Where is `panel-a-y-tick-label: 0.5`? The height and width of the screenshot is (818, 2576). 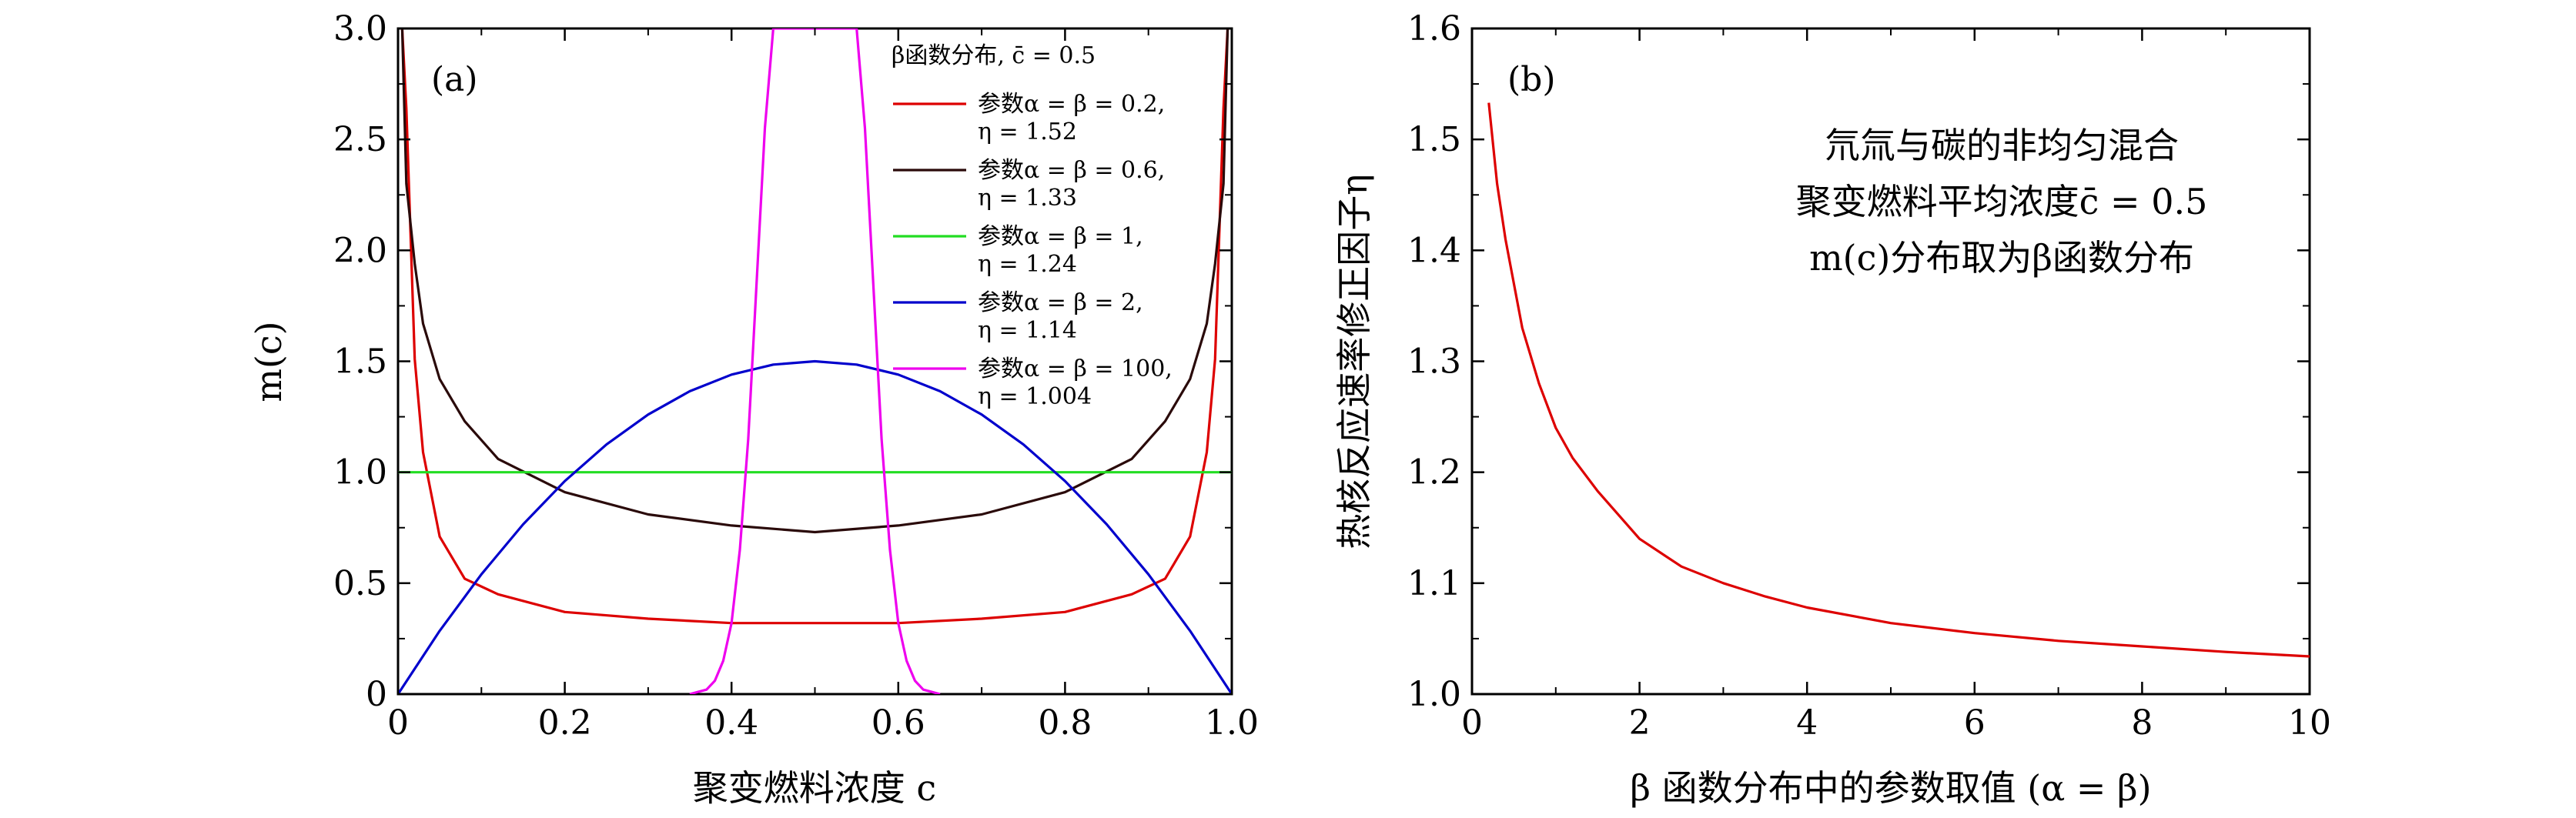
panel-a-y-tick-label: 0.5 is located at coordinates (360, 583).